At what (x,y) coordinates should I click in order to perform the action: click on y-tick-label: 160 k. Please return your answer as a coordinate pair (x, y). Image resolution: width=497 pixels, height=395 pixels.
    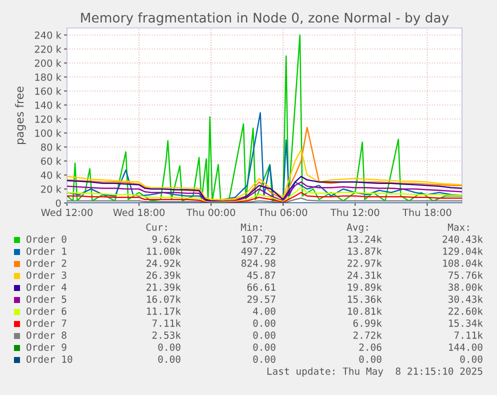
    Looking at the image, I should click on (48, 91).